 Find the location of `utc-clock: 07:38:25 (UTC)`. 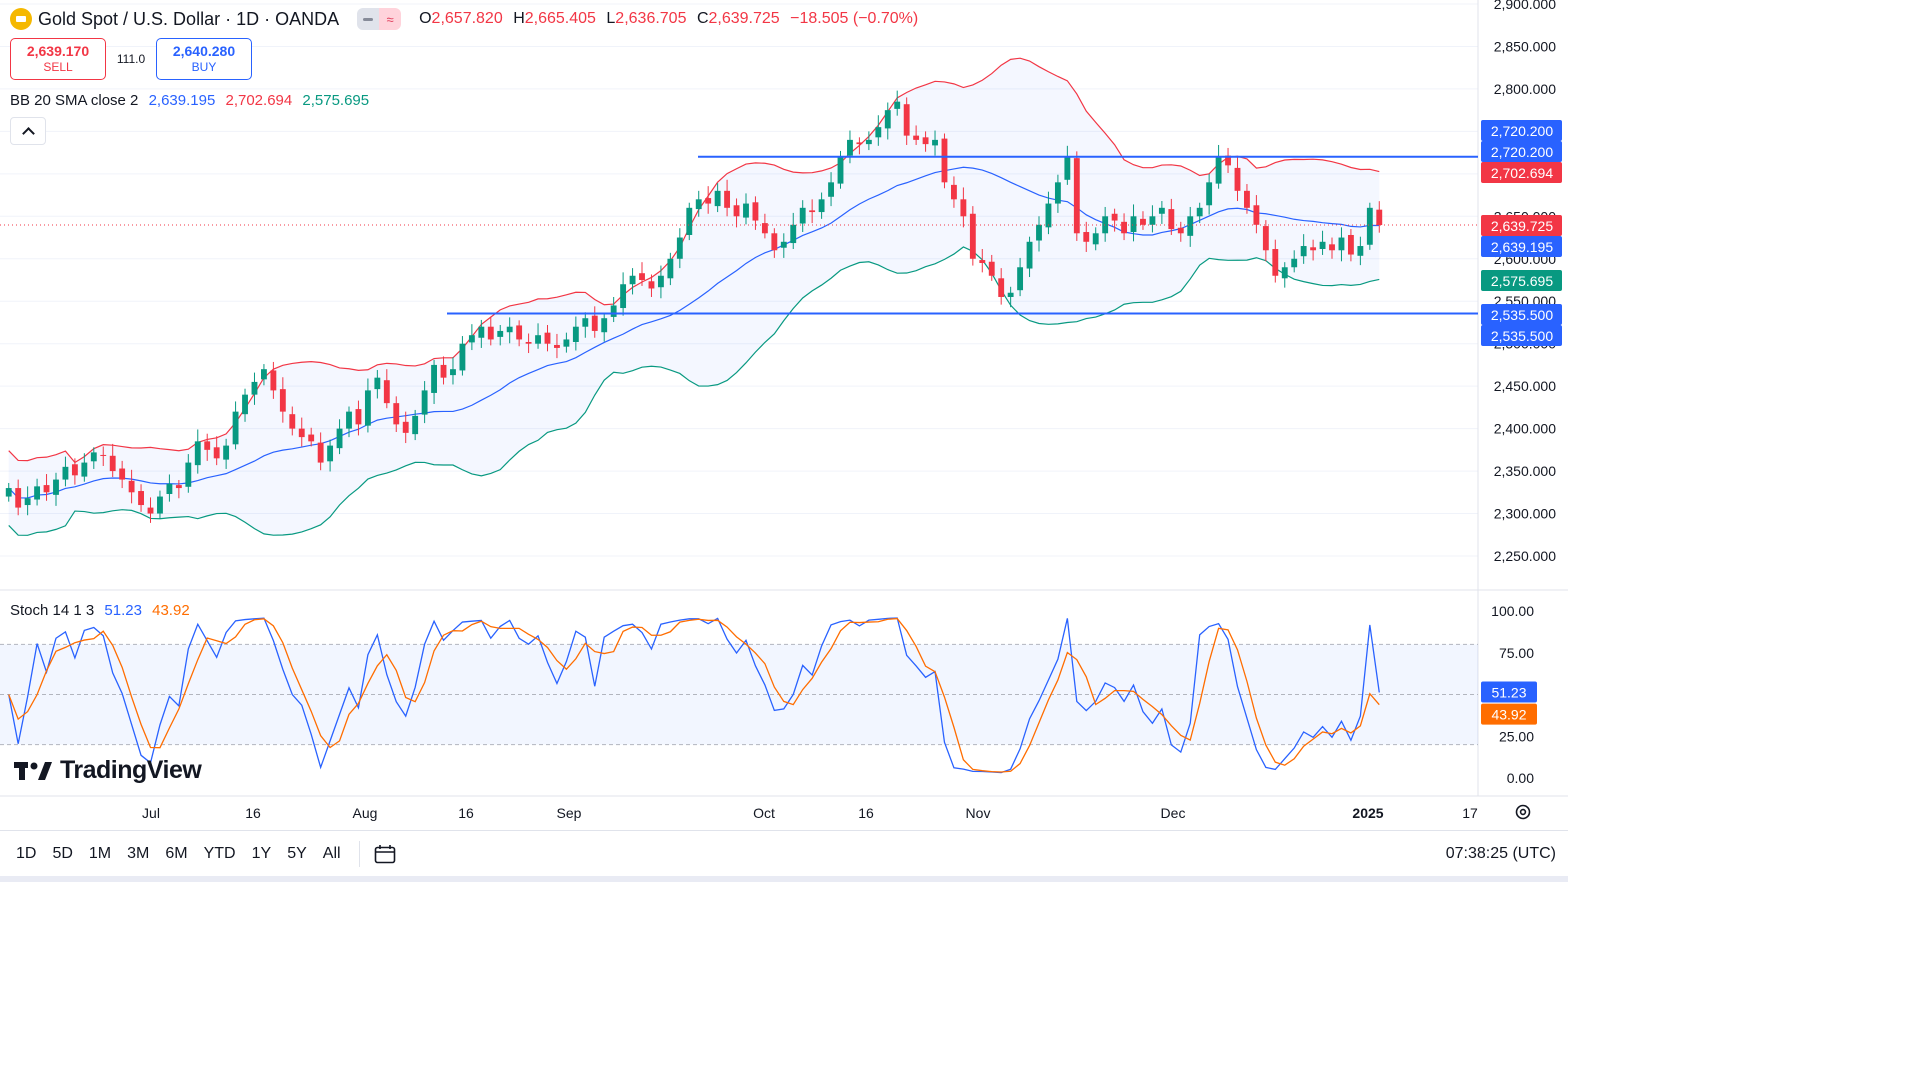

utc-clock: 07:38:25 (UTC) is located at coordinates (1500, 853).